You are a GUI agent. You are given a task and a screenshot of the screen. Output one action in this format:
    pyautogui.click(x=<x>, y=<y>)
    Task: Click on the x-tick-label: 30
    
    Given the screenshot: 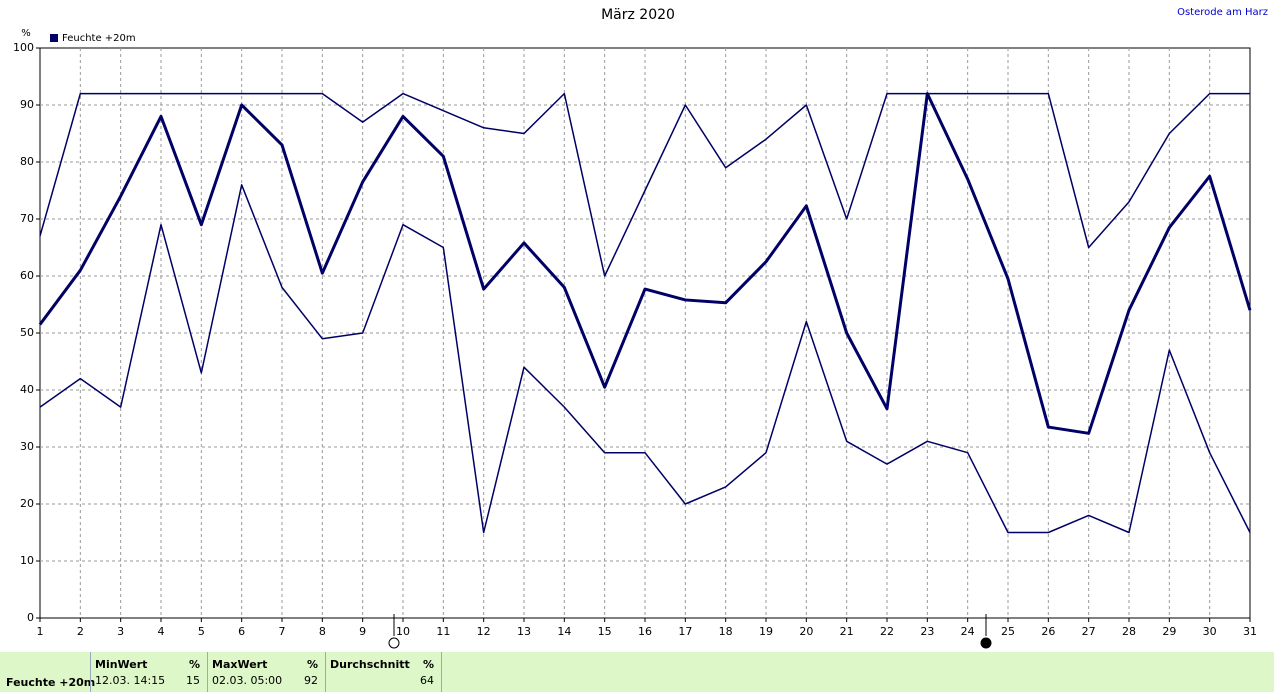 What is the action you would take?
    pyautogui.click(x=1210, y=631)
    